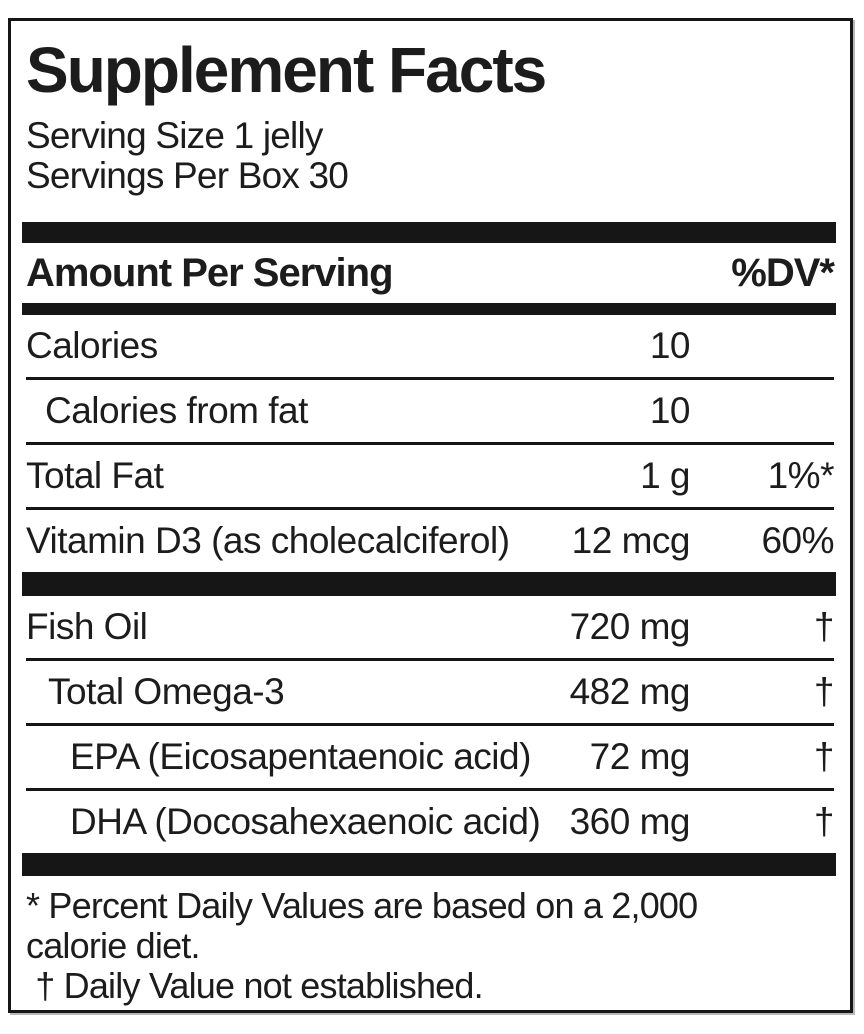 The width and height of the screenshot is (864, 1034). Describe the element at coordinates (801, 475) in the screenshot. I see `row-dv: 1%*` at that location.